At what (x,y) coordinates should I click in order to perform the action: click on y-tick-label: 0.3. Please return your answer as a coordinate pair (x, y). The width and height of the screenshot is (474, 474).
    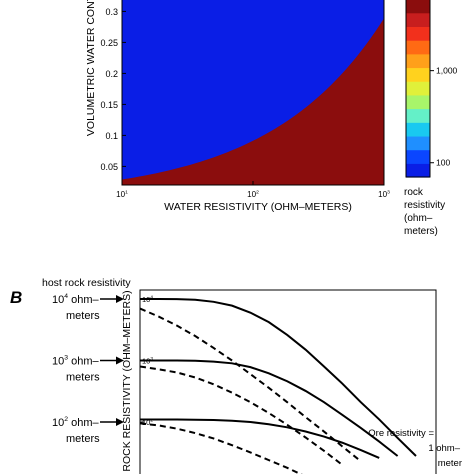
    Looking at the image, I should click on (111, 12).